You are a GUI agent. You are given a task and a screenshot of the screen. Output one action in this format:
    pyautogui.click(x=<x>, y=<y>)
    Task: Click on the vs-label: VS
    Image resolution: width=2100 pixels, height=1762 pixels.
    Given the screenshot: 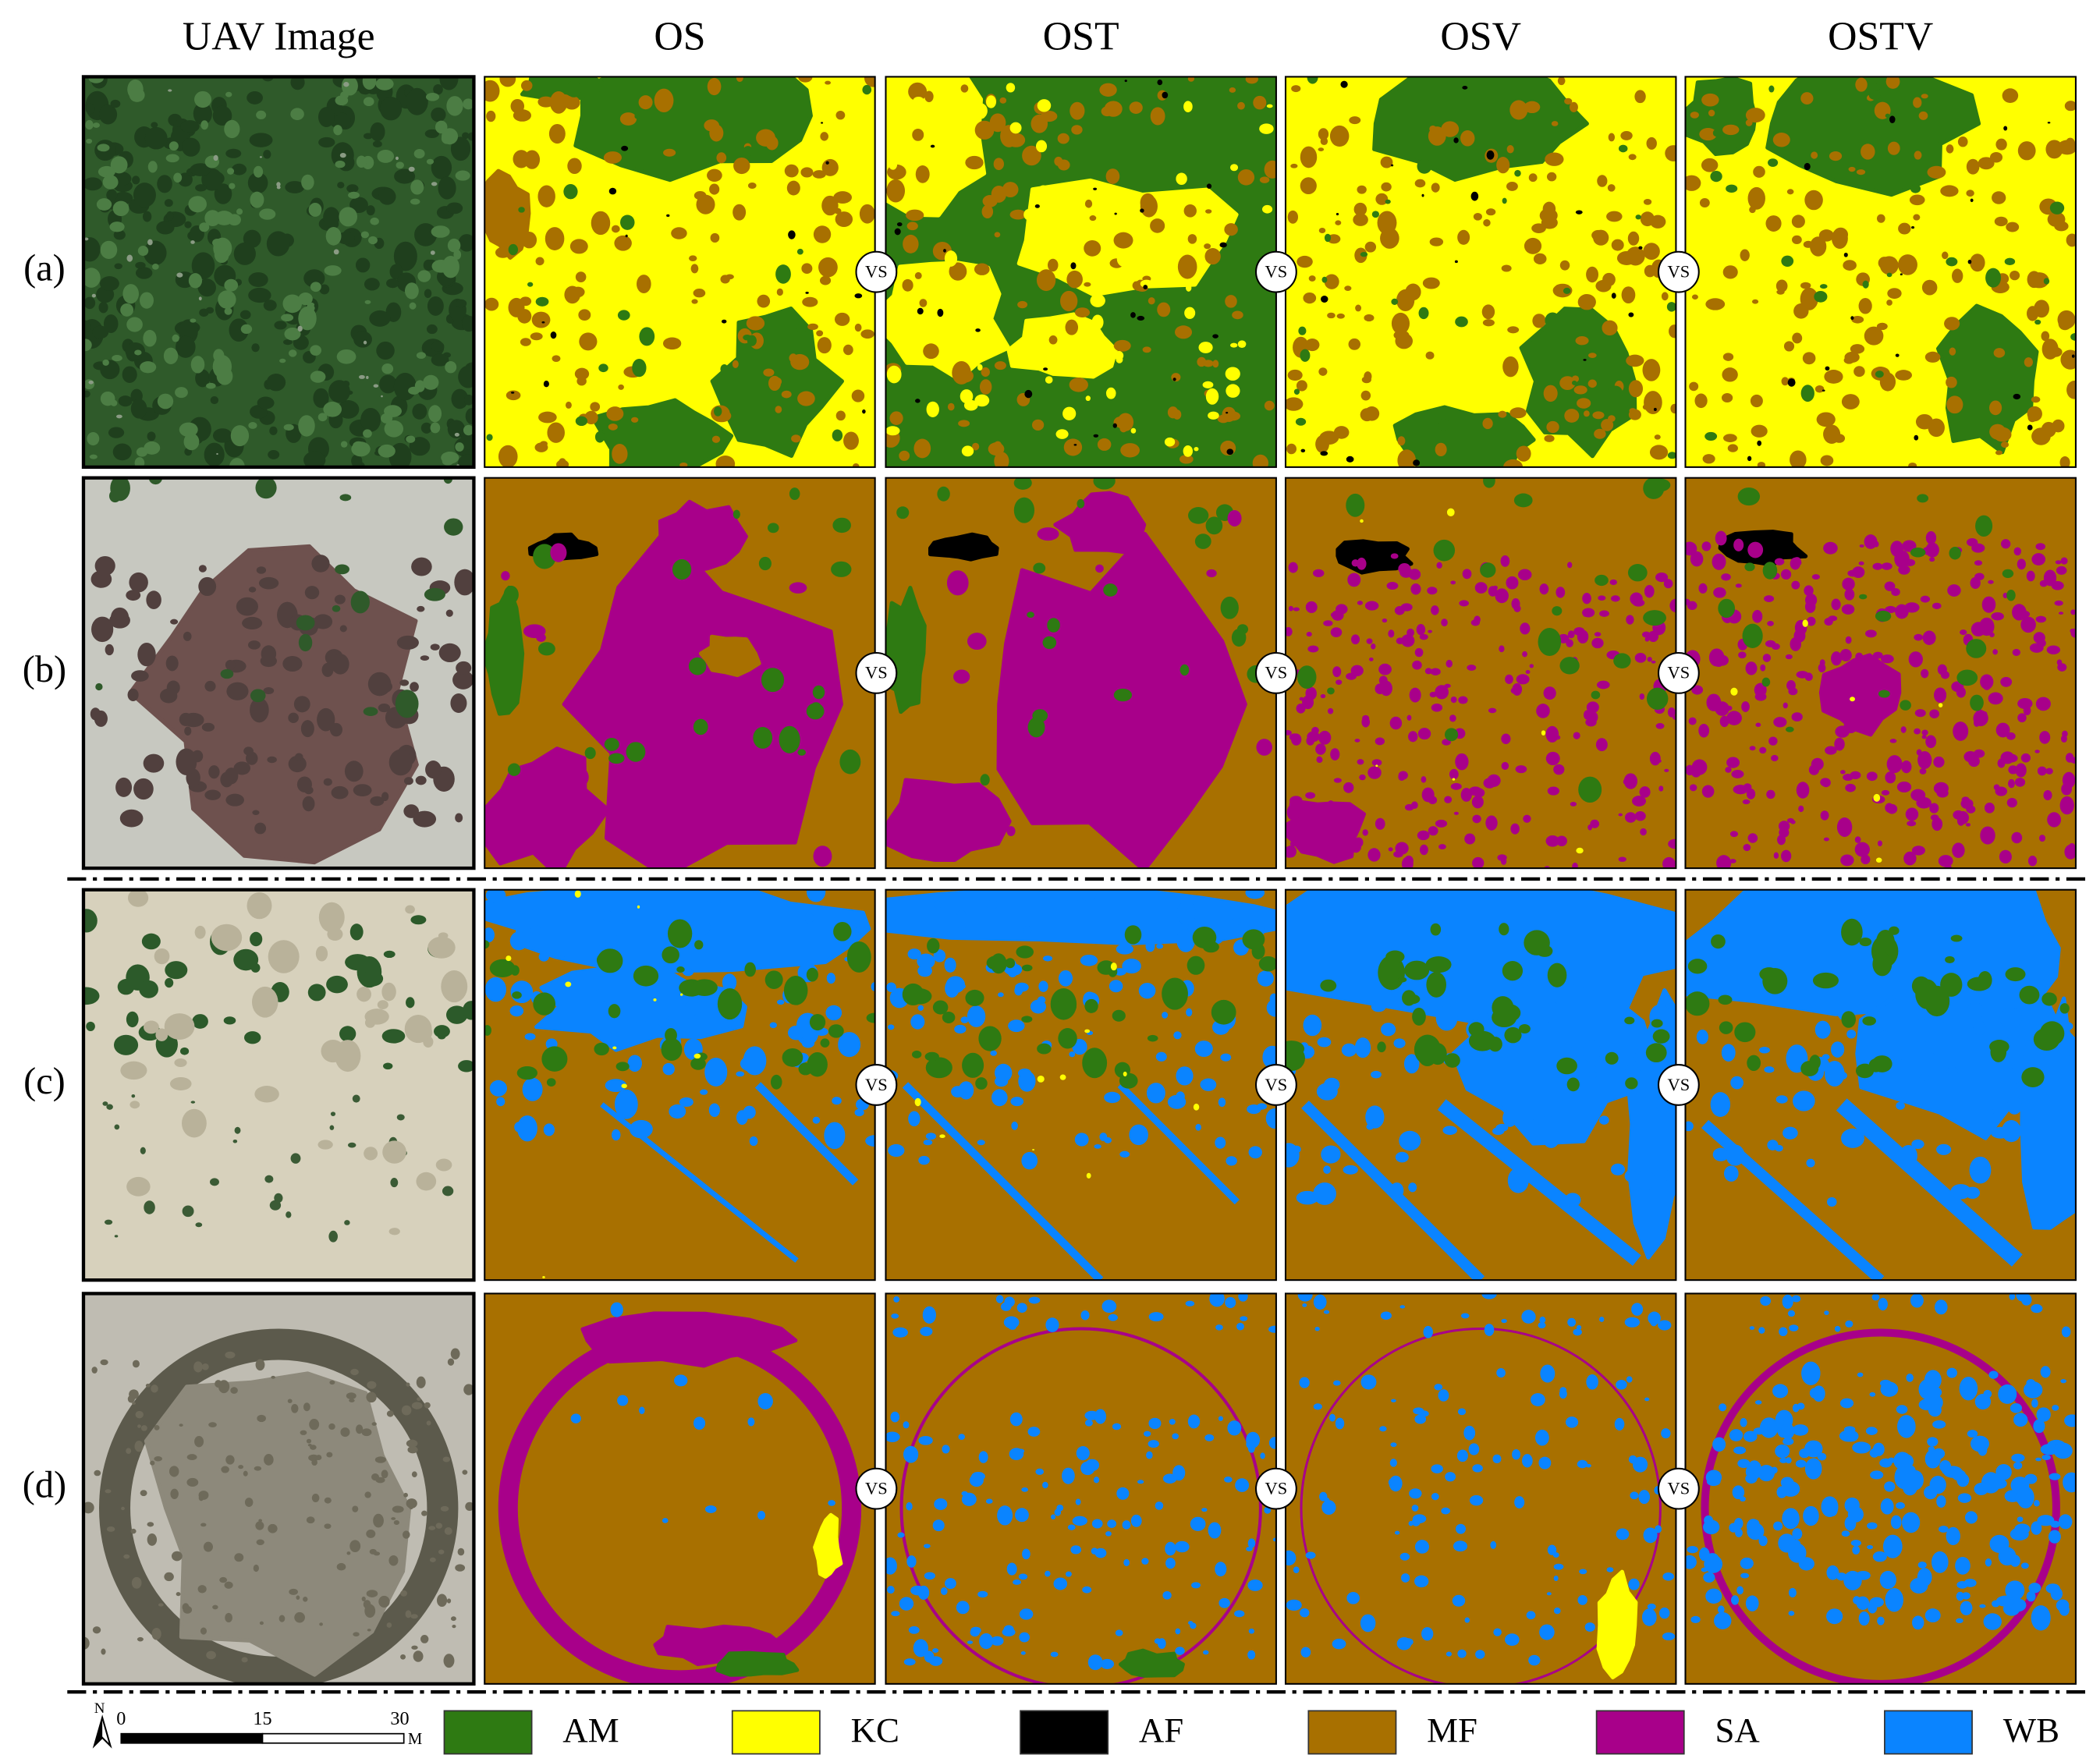 What is the action you would take?
    pyautogui.click(x=1679, y=1488)
    